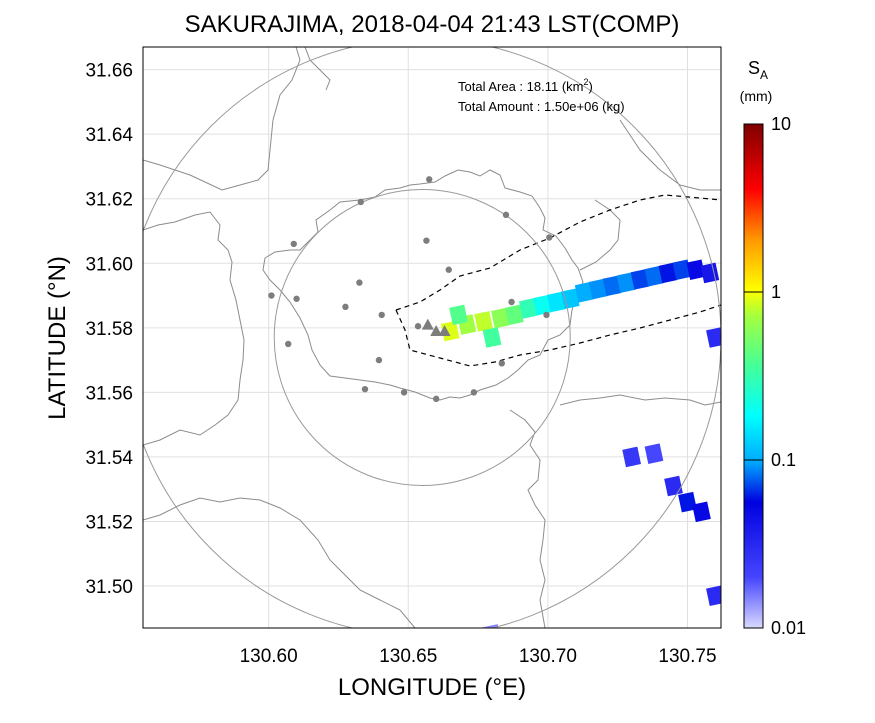 This screenshot has height=723, width=875. Describe the element at coordinates (109, 135) in the screenshot. I see `y-tick-label: 31.64` at that location.